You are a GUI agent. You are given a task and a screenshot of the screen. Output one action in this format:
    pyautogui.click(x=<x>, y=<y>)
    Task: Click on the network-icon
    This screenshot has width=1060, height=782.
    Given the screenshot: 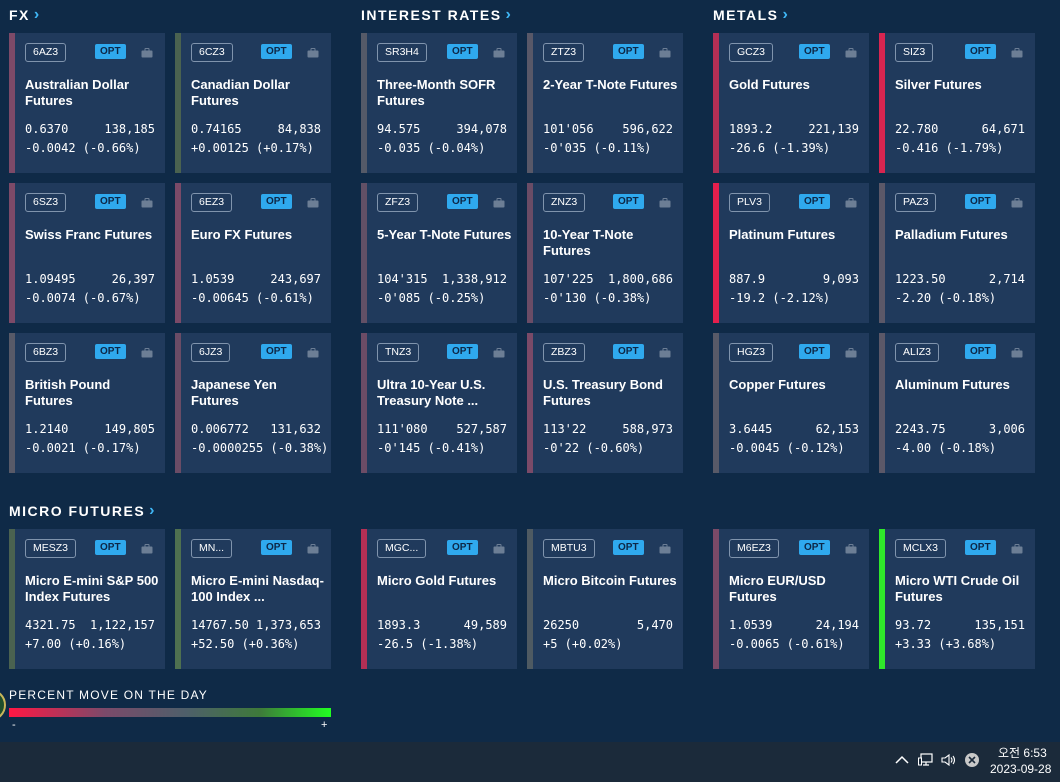 What is the action you would take?
    pyautogui.click(x=926, y=760)
    